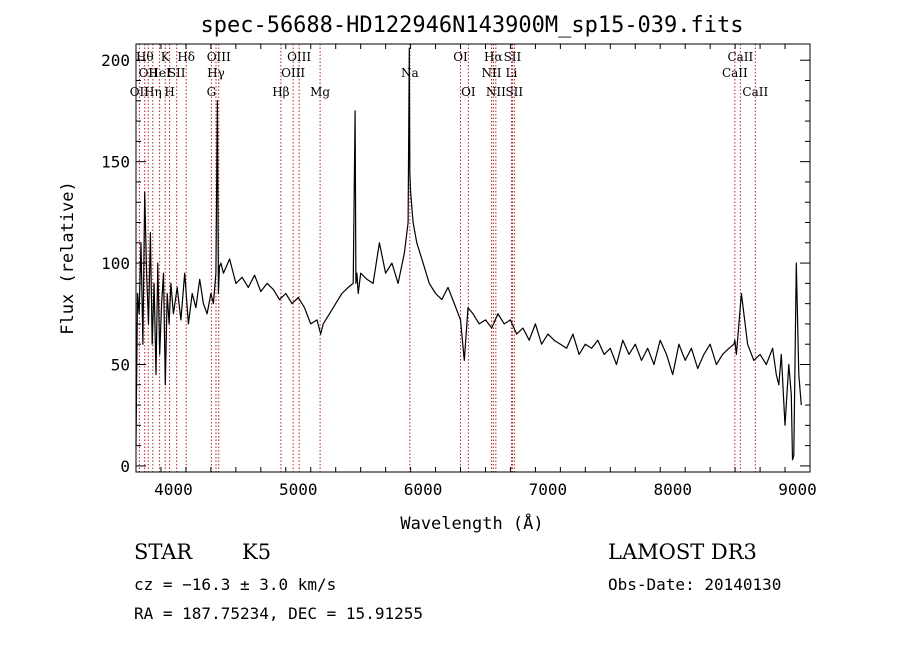 The height and width of the screenshot is (649, 900). Describe the element at coordinates (159, 73) in the screenshot. I see `line-marker-label: HeI` at that location.